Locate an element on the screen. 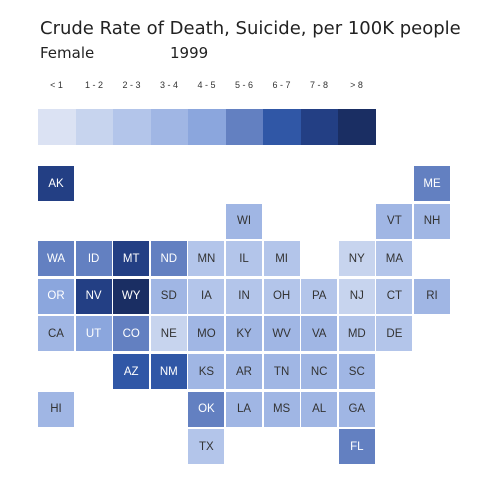 The width and height of the screenshot is (488, 491). state-tile-ky: KY is located at coordinates (244, 334).